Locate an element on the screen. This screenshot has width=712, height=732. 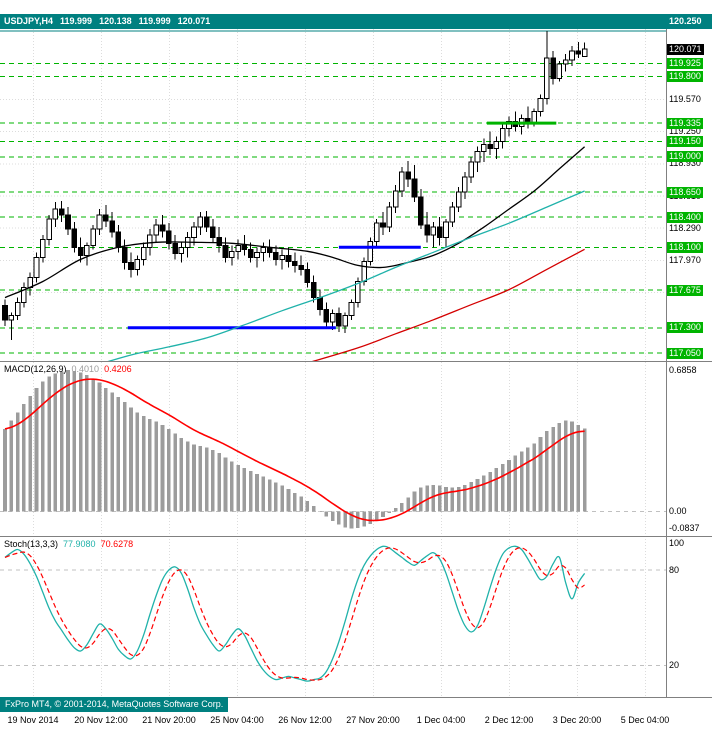
ohlc-high-value: 120.138 is located at coordinates (115, 21).